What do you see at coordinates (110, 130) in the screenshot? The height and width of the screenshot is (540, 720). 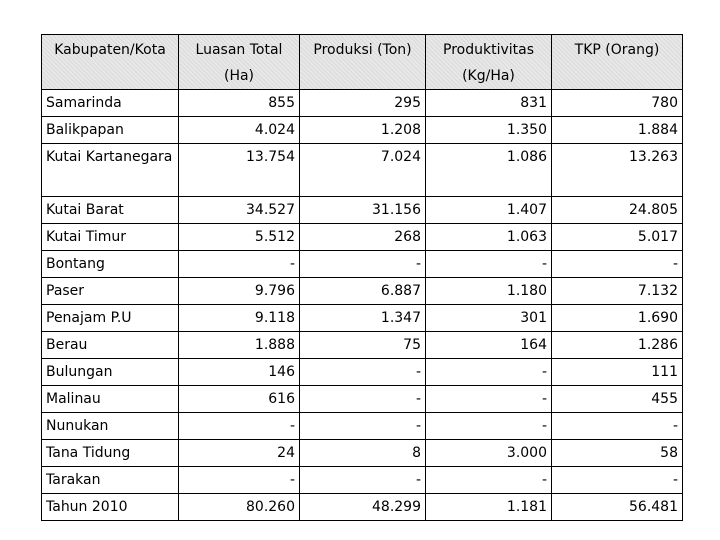 I see `region-name-cell: Balikpapan` at bounding box center [110, 130].